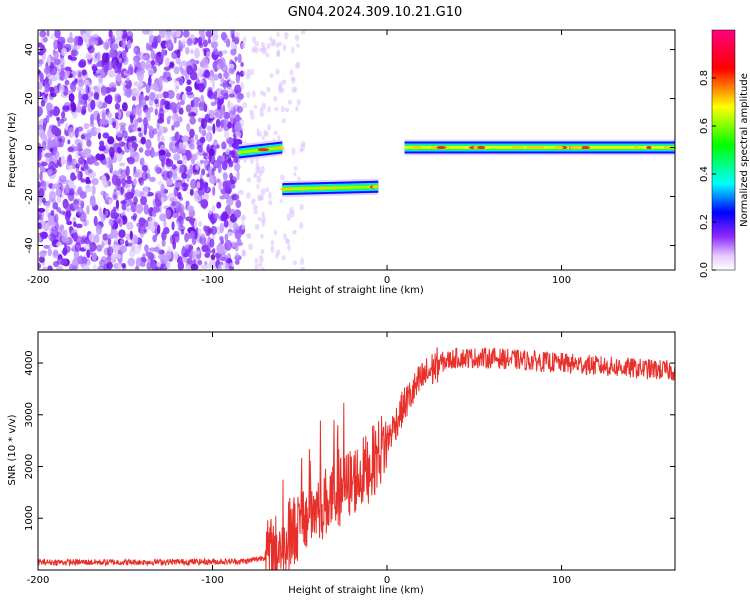  Describe the element at coordinates (12, 150) in the screenshot. I see `spectrogram-ylabel: Frequency (Hz)` at that location.